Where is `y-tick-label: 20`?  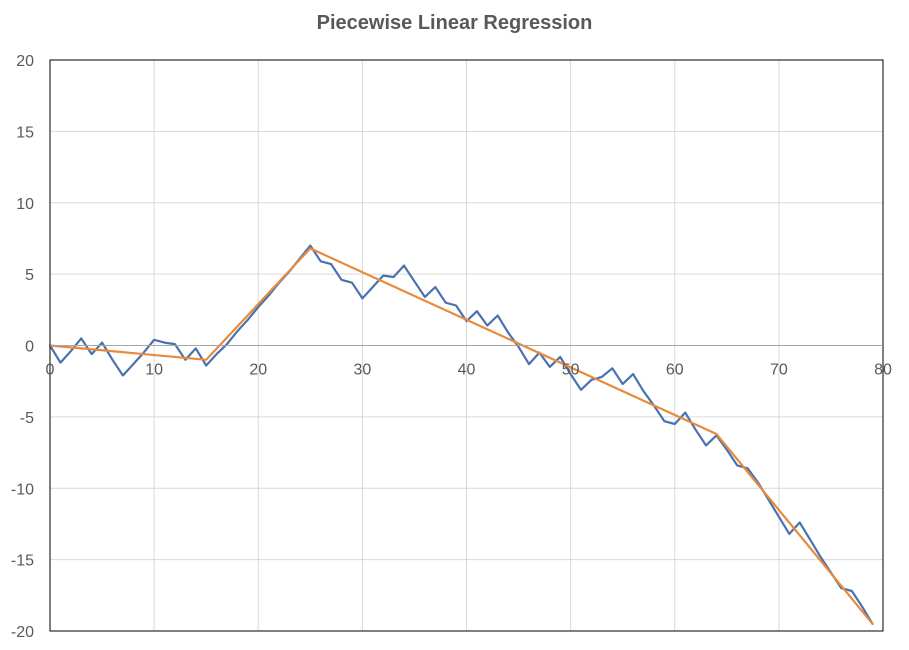 y-tick-label: 20 is located at coordinates (25, 61).